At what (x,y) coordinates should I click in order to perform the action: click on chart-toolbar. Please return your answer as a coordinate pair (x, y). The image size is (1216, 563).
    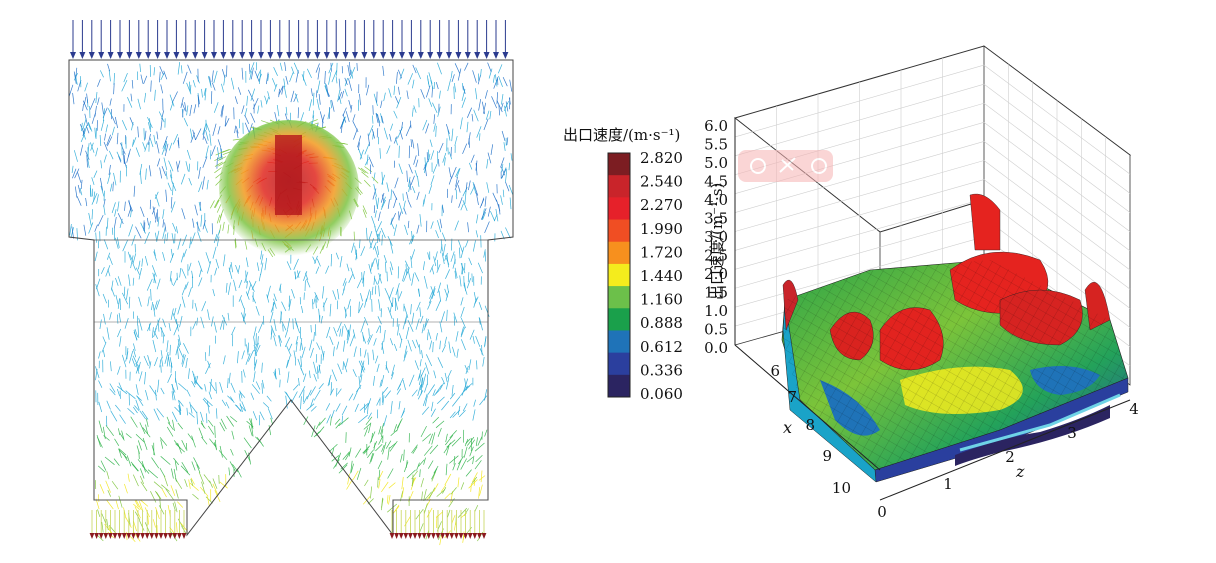
    Looking at the image, I should click on (785, 166).